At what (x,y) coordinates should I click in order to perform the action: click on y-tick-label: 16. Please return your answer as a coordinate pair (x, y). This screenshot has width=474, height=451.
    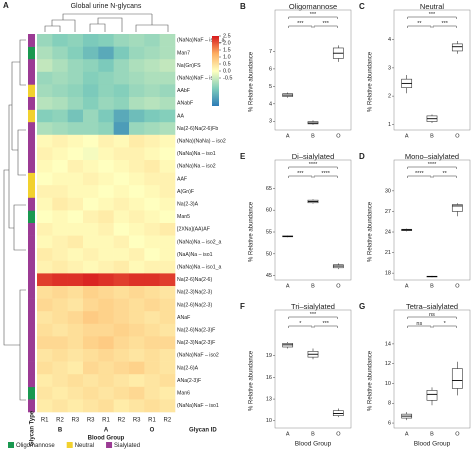
    Looking at the image, I should click on (269, 378).